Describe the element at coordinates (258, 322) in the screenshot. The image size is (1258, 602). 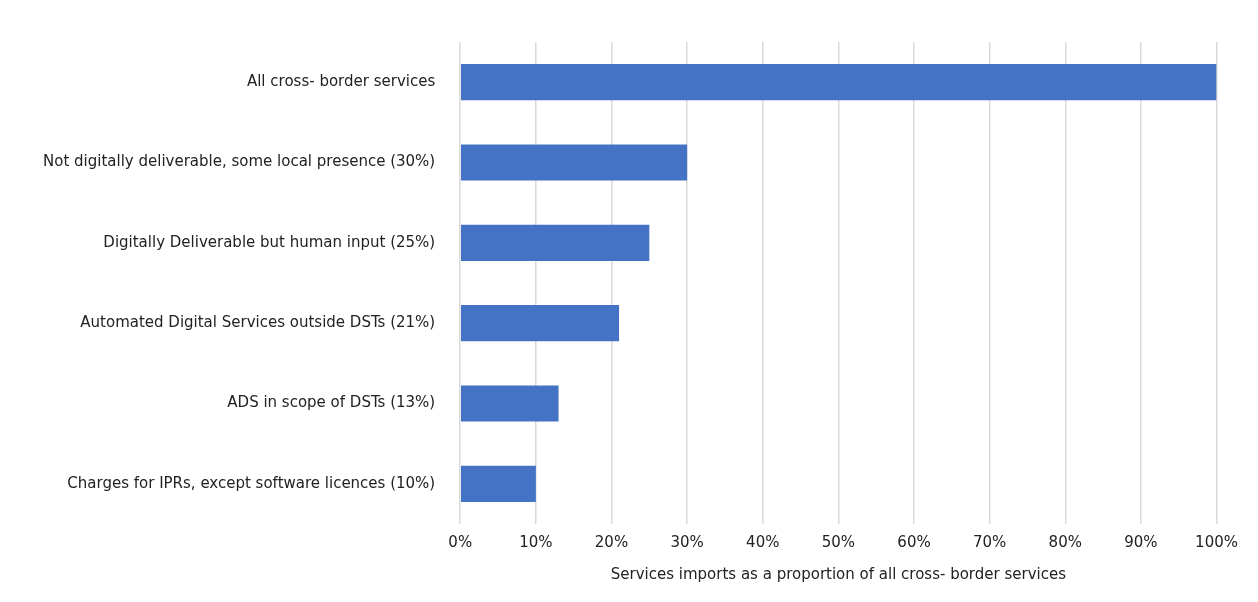
I see `y-tick-label: Automated Digital Services outside DSTs (21%)` at that location.